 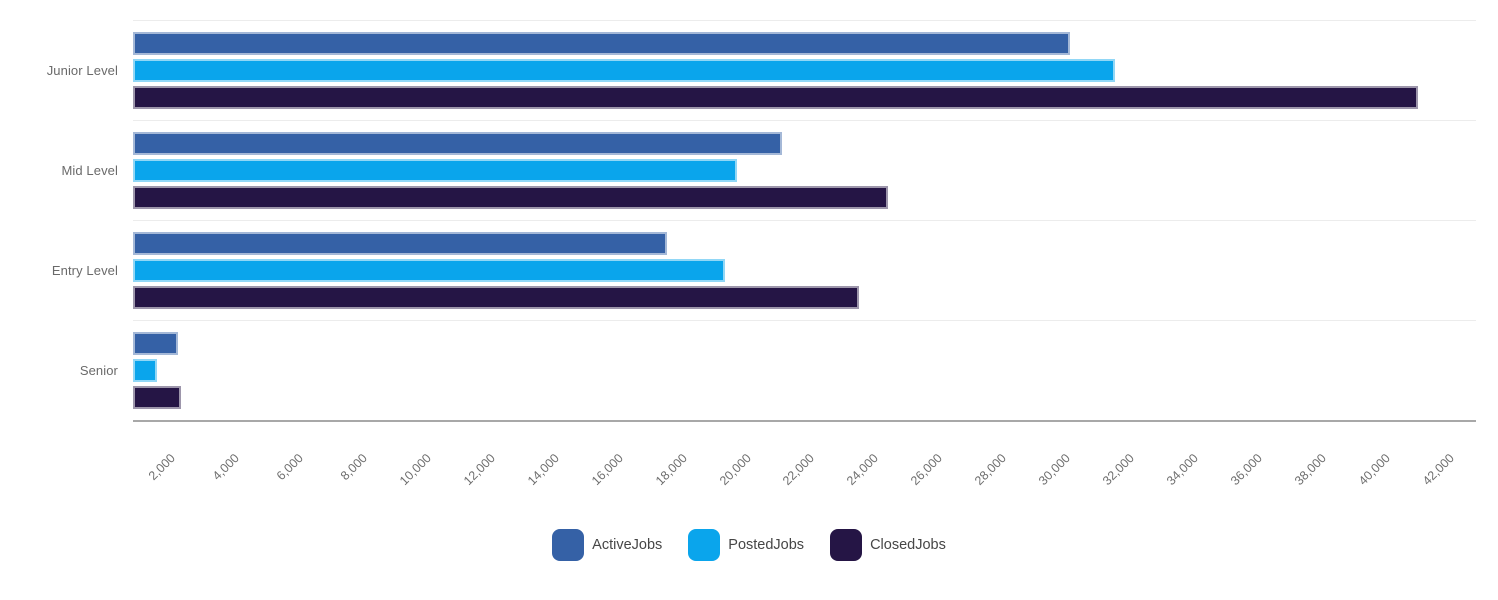 What do you see at coordinates (704, 545) in the screenshot?
I see `legend-swatch-postedjobs` at bounding box center [704, 545].